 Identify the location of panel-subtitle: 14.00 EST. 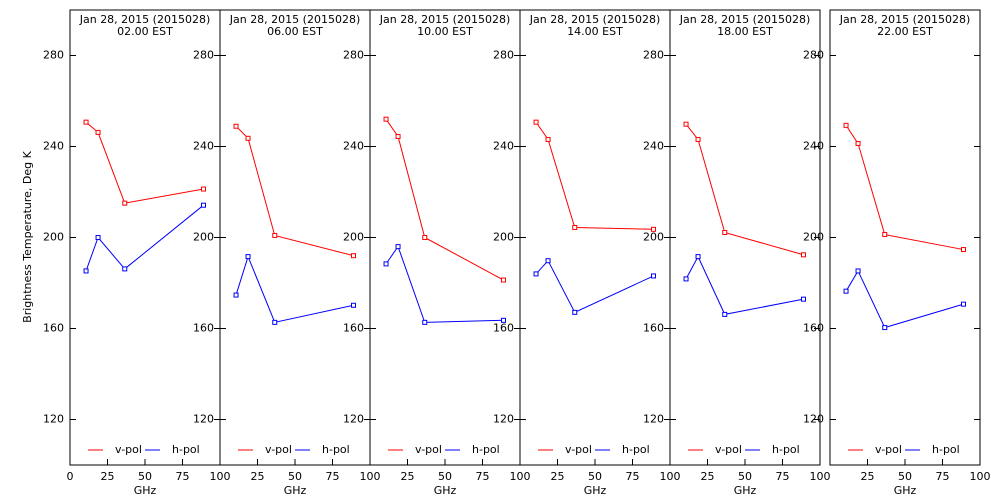
(595, 31).